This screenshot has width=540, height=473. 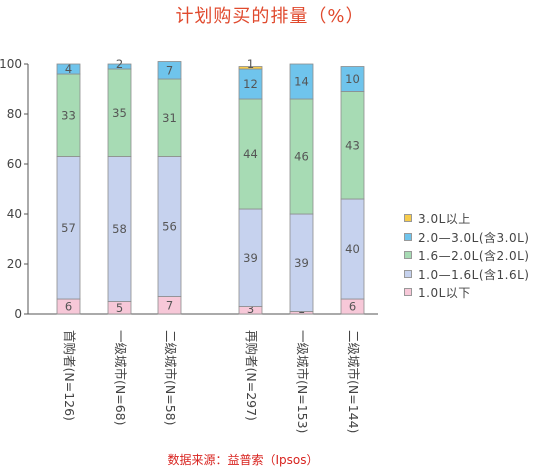 What do you see at coordinates (169, 118) in the screenshot?
I see `data-label: 31` at bounding box center [169, 118].